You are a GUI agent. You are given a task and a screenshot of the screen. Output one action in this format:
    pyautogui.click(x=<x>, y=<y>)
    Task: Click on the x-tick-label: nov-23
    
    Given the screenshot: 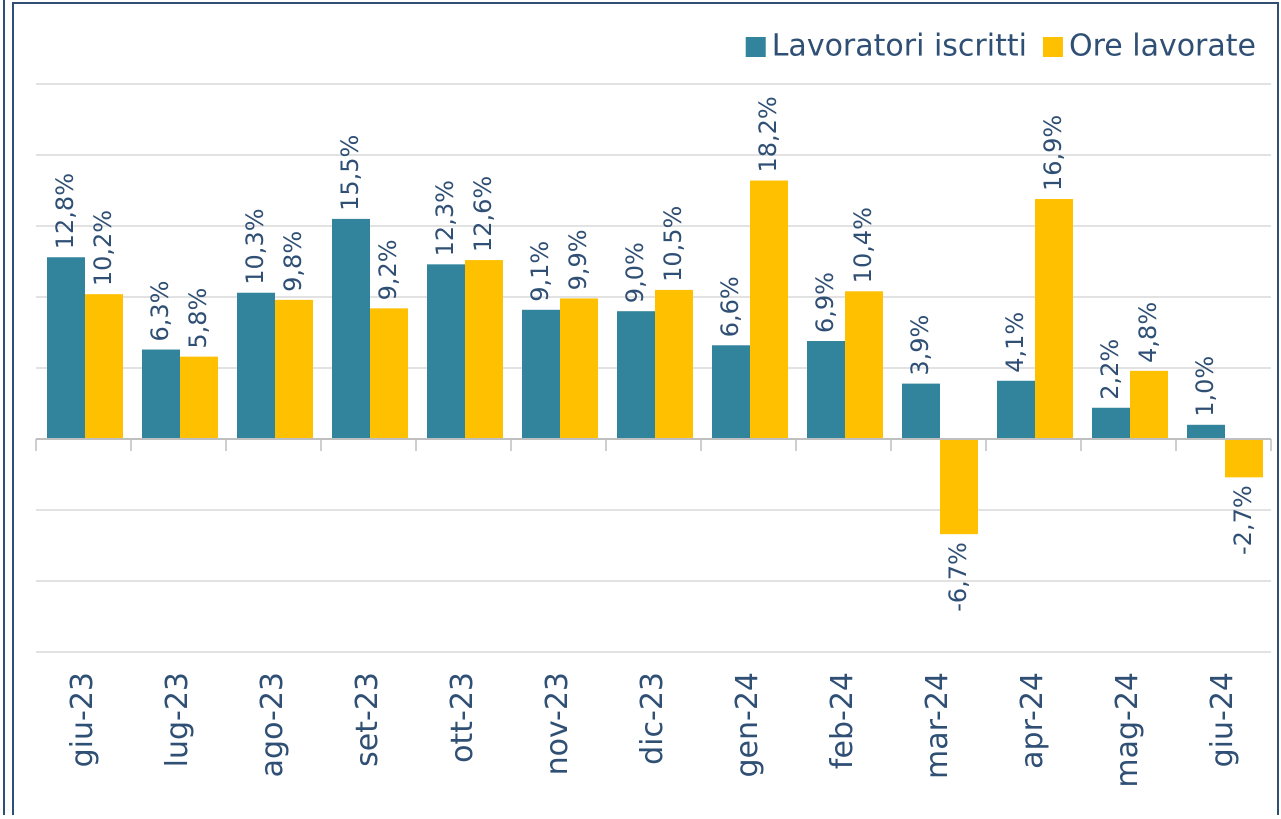 What is the action you would take?
    pyautogui.click(x=557, y=723)
    